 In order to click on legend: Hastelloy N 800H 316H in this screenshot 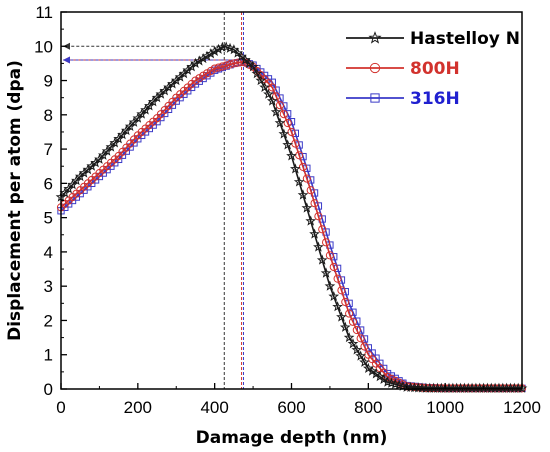, I will do `click(433, 69)`.